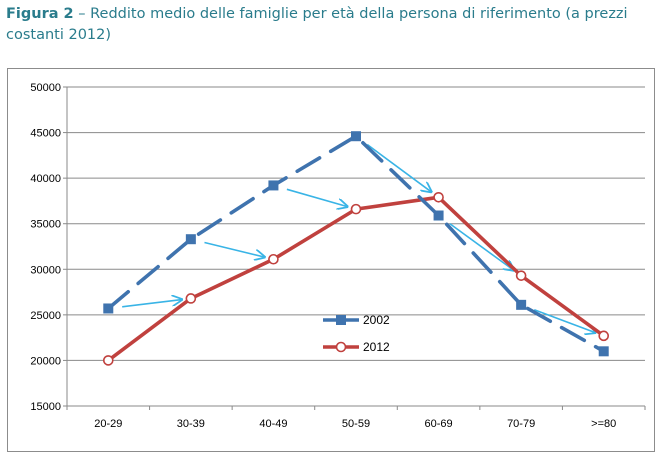  Describe the element at coordinates (45, 179) in the screenshot. I see `y-tick-label: 40000` at that location.